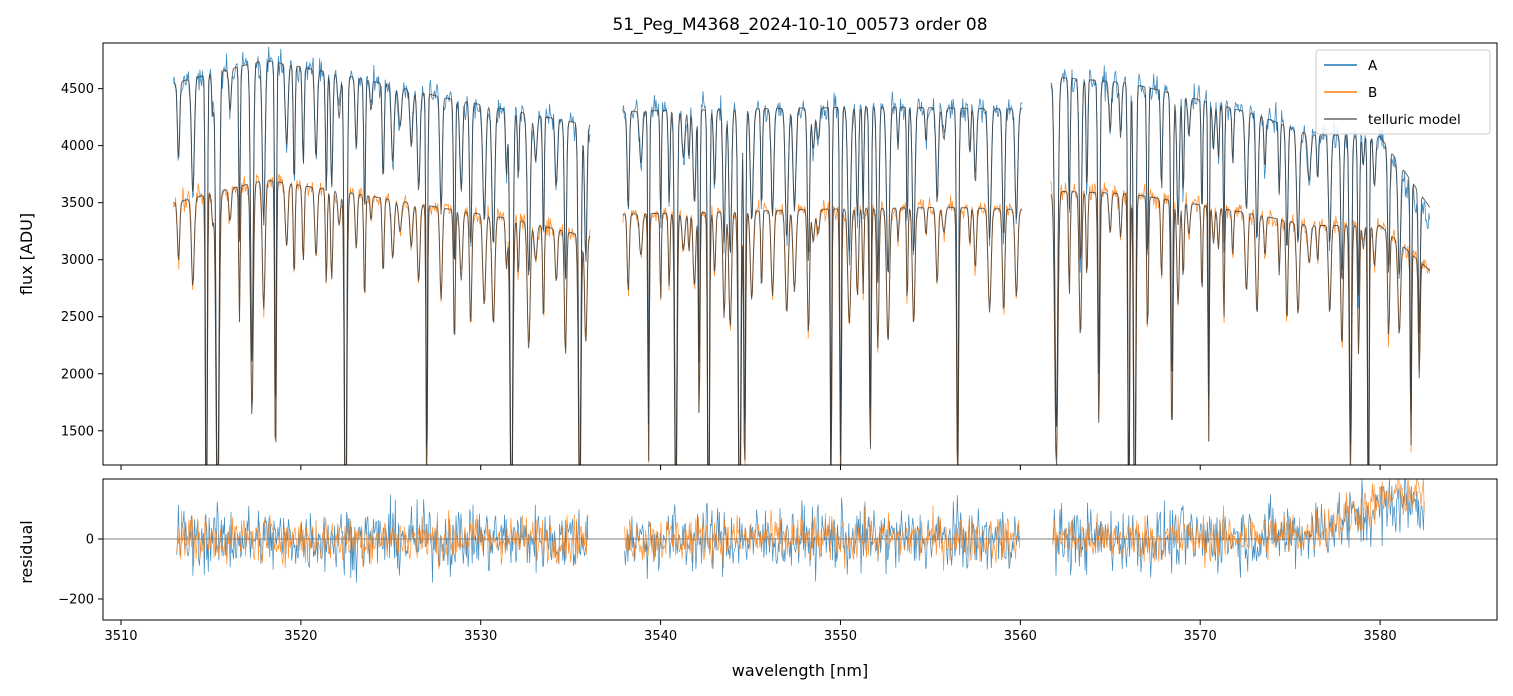 The height and width of the screenshot is (696, 1513). What do you see at coordinates (1200, 636) in the screenshot?
I see `bottom-x-tick-label: 3570` at bounding box center [1200, 636].